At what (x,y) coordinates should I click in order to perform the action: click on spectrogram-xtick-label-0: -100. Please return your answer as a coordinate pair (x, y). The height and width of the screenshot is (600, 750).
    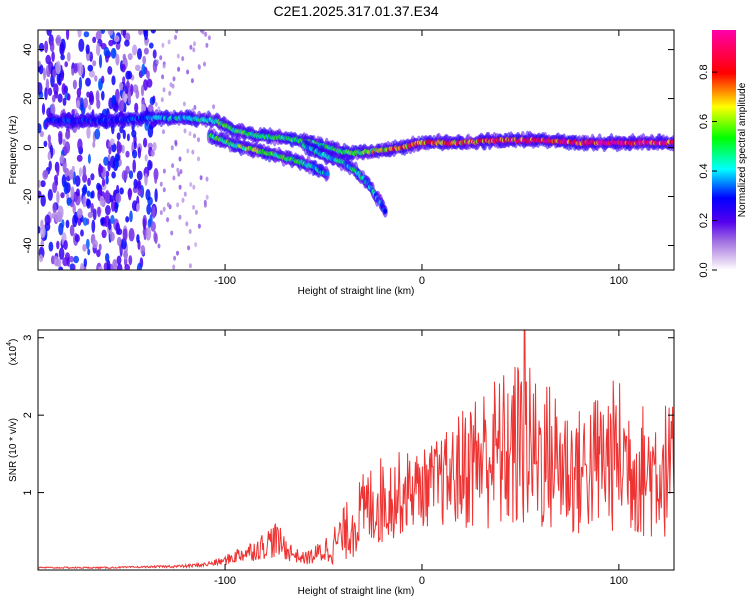
    Looking at the image, I should click on (225, 281).